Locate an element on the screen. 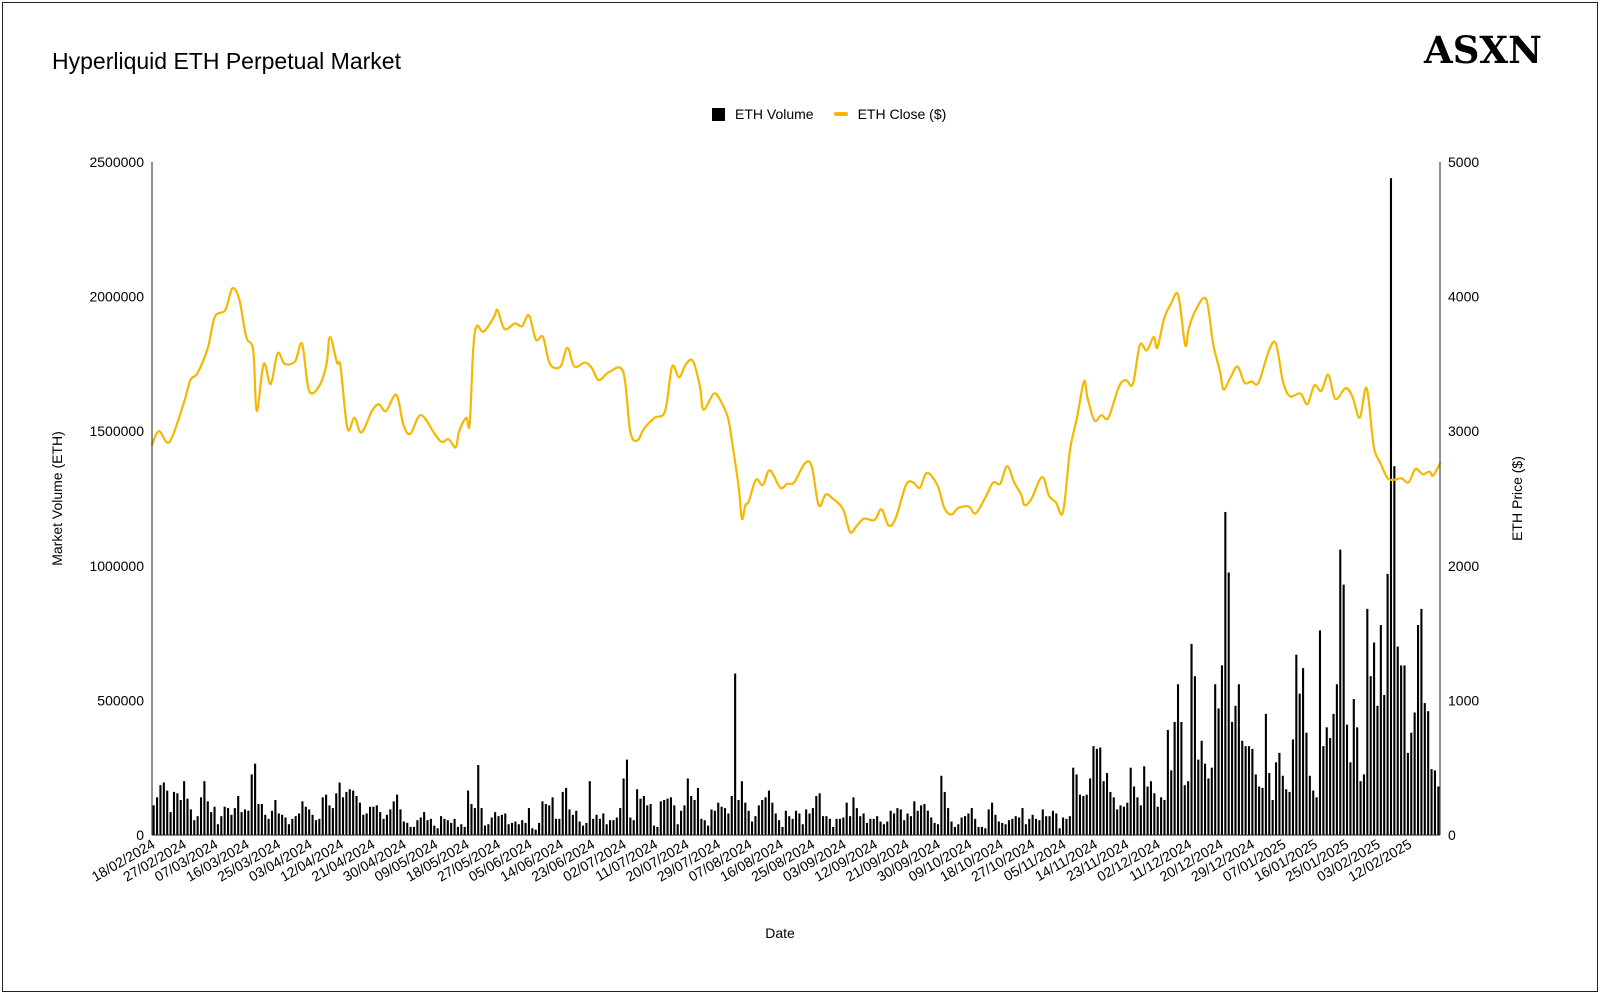 Image resolution: width=1600 pixels, height=994 pixels. left-y-tick-label: 1500000 is located at coordinates (116, 431).